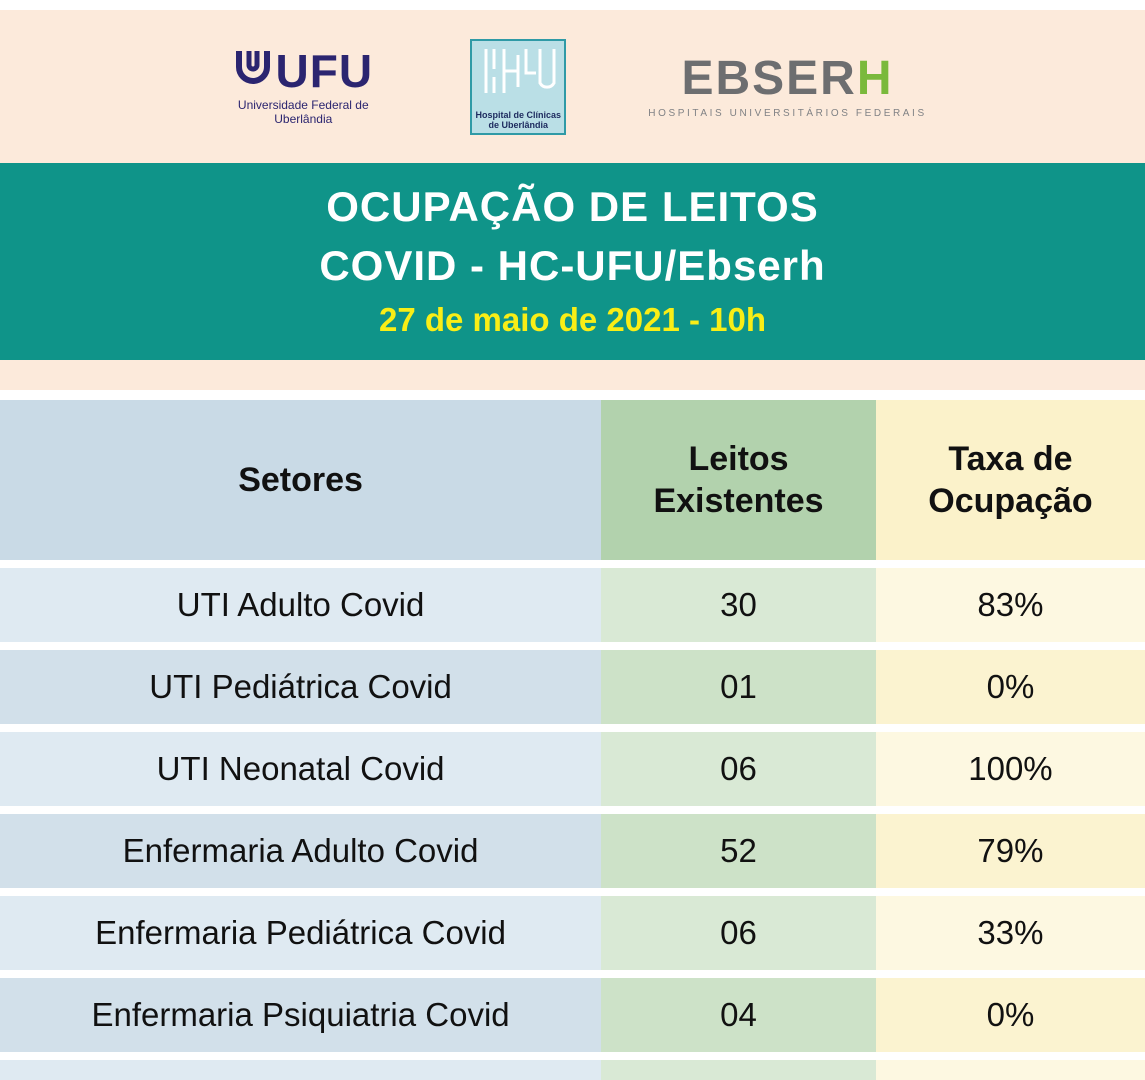 The width and height of the screenshot is (1145, 1080). What do you see at coordinates (301, 769) in the screenshot?
I see `cell-setor: UTI Neonatal Covid` at bounding box center [301, 769].